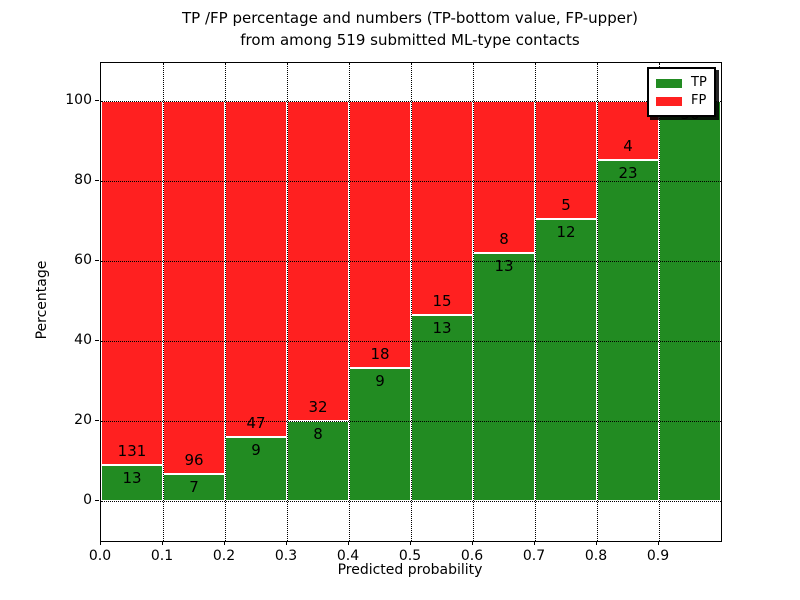 The width and height of the screenshot is (800, 600). What do you see at coordinates (83, 340) in the screenshot?
I see `y-tick-label: 40` at bounding box center [83, 340].